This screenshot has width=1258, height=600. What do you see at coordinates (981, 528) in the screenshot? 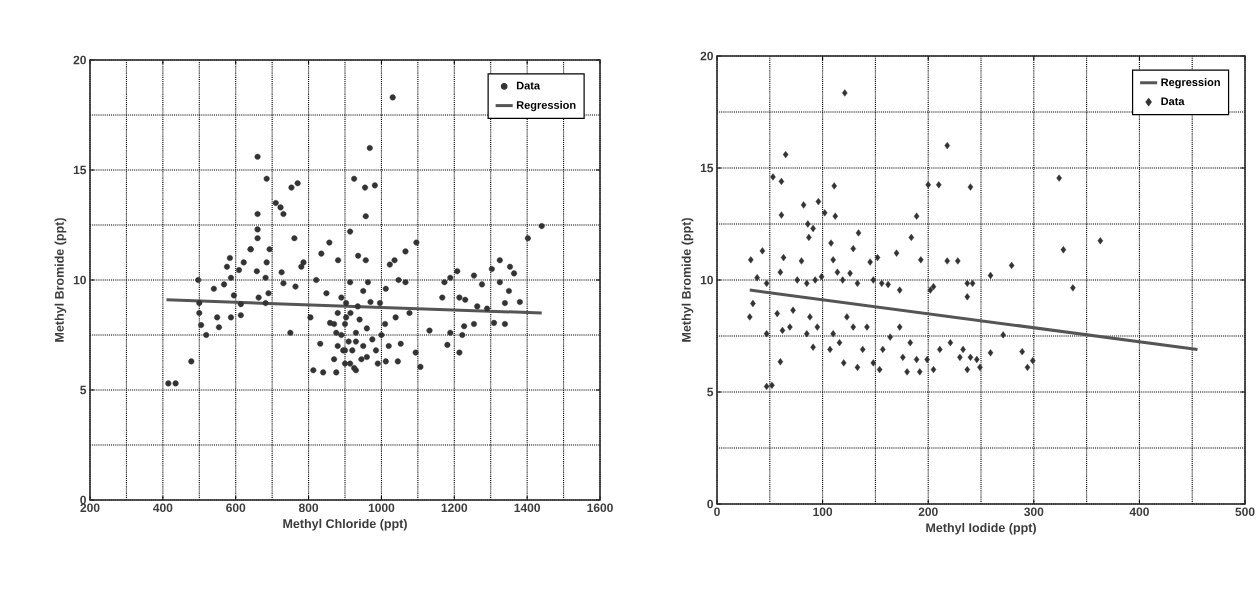
I see `x-axis-title: Methyl Iodide (ppt)` at bounding box center [981, 528].